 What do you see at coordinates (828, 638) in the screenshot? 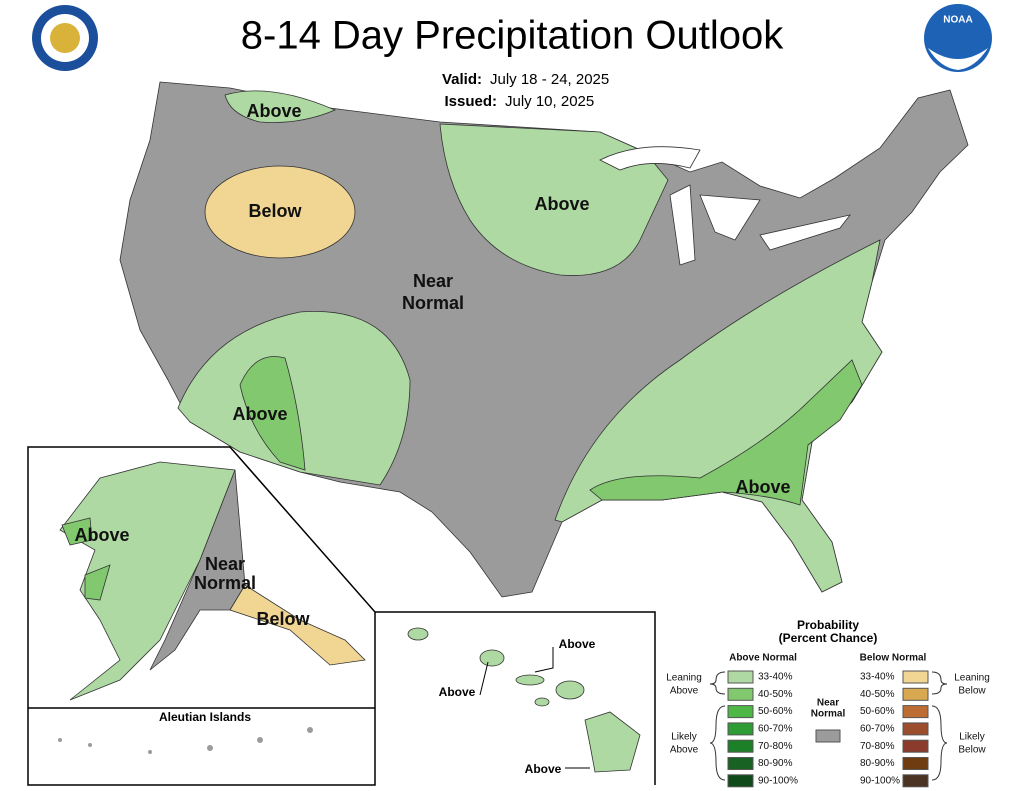
I see `legend-title: (Percent Chance)` at bounding box center [828, 638].